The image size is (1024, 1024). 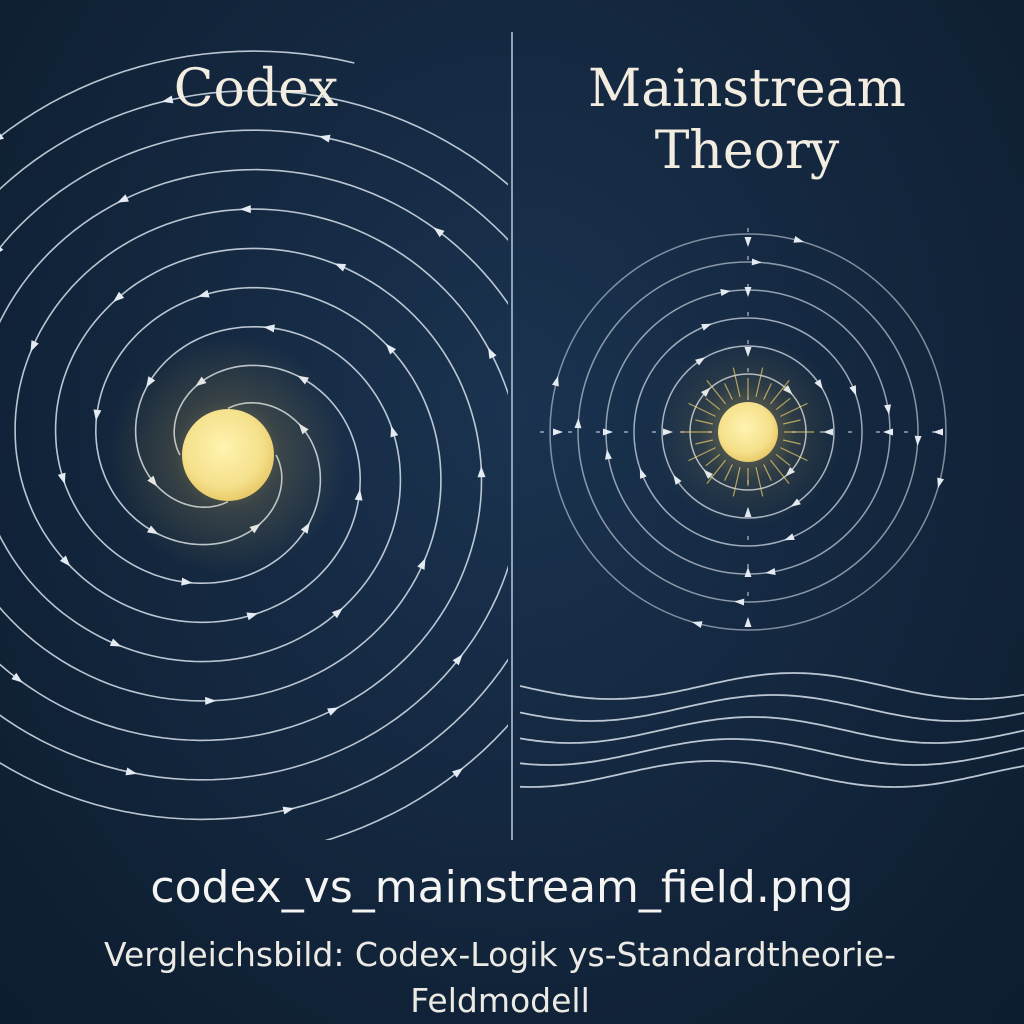 I want to click on codex-title: Codex, so click(x=256, y=89).